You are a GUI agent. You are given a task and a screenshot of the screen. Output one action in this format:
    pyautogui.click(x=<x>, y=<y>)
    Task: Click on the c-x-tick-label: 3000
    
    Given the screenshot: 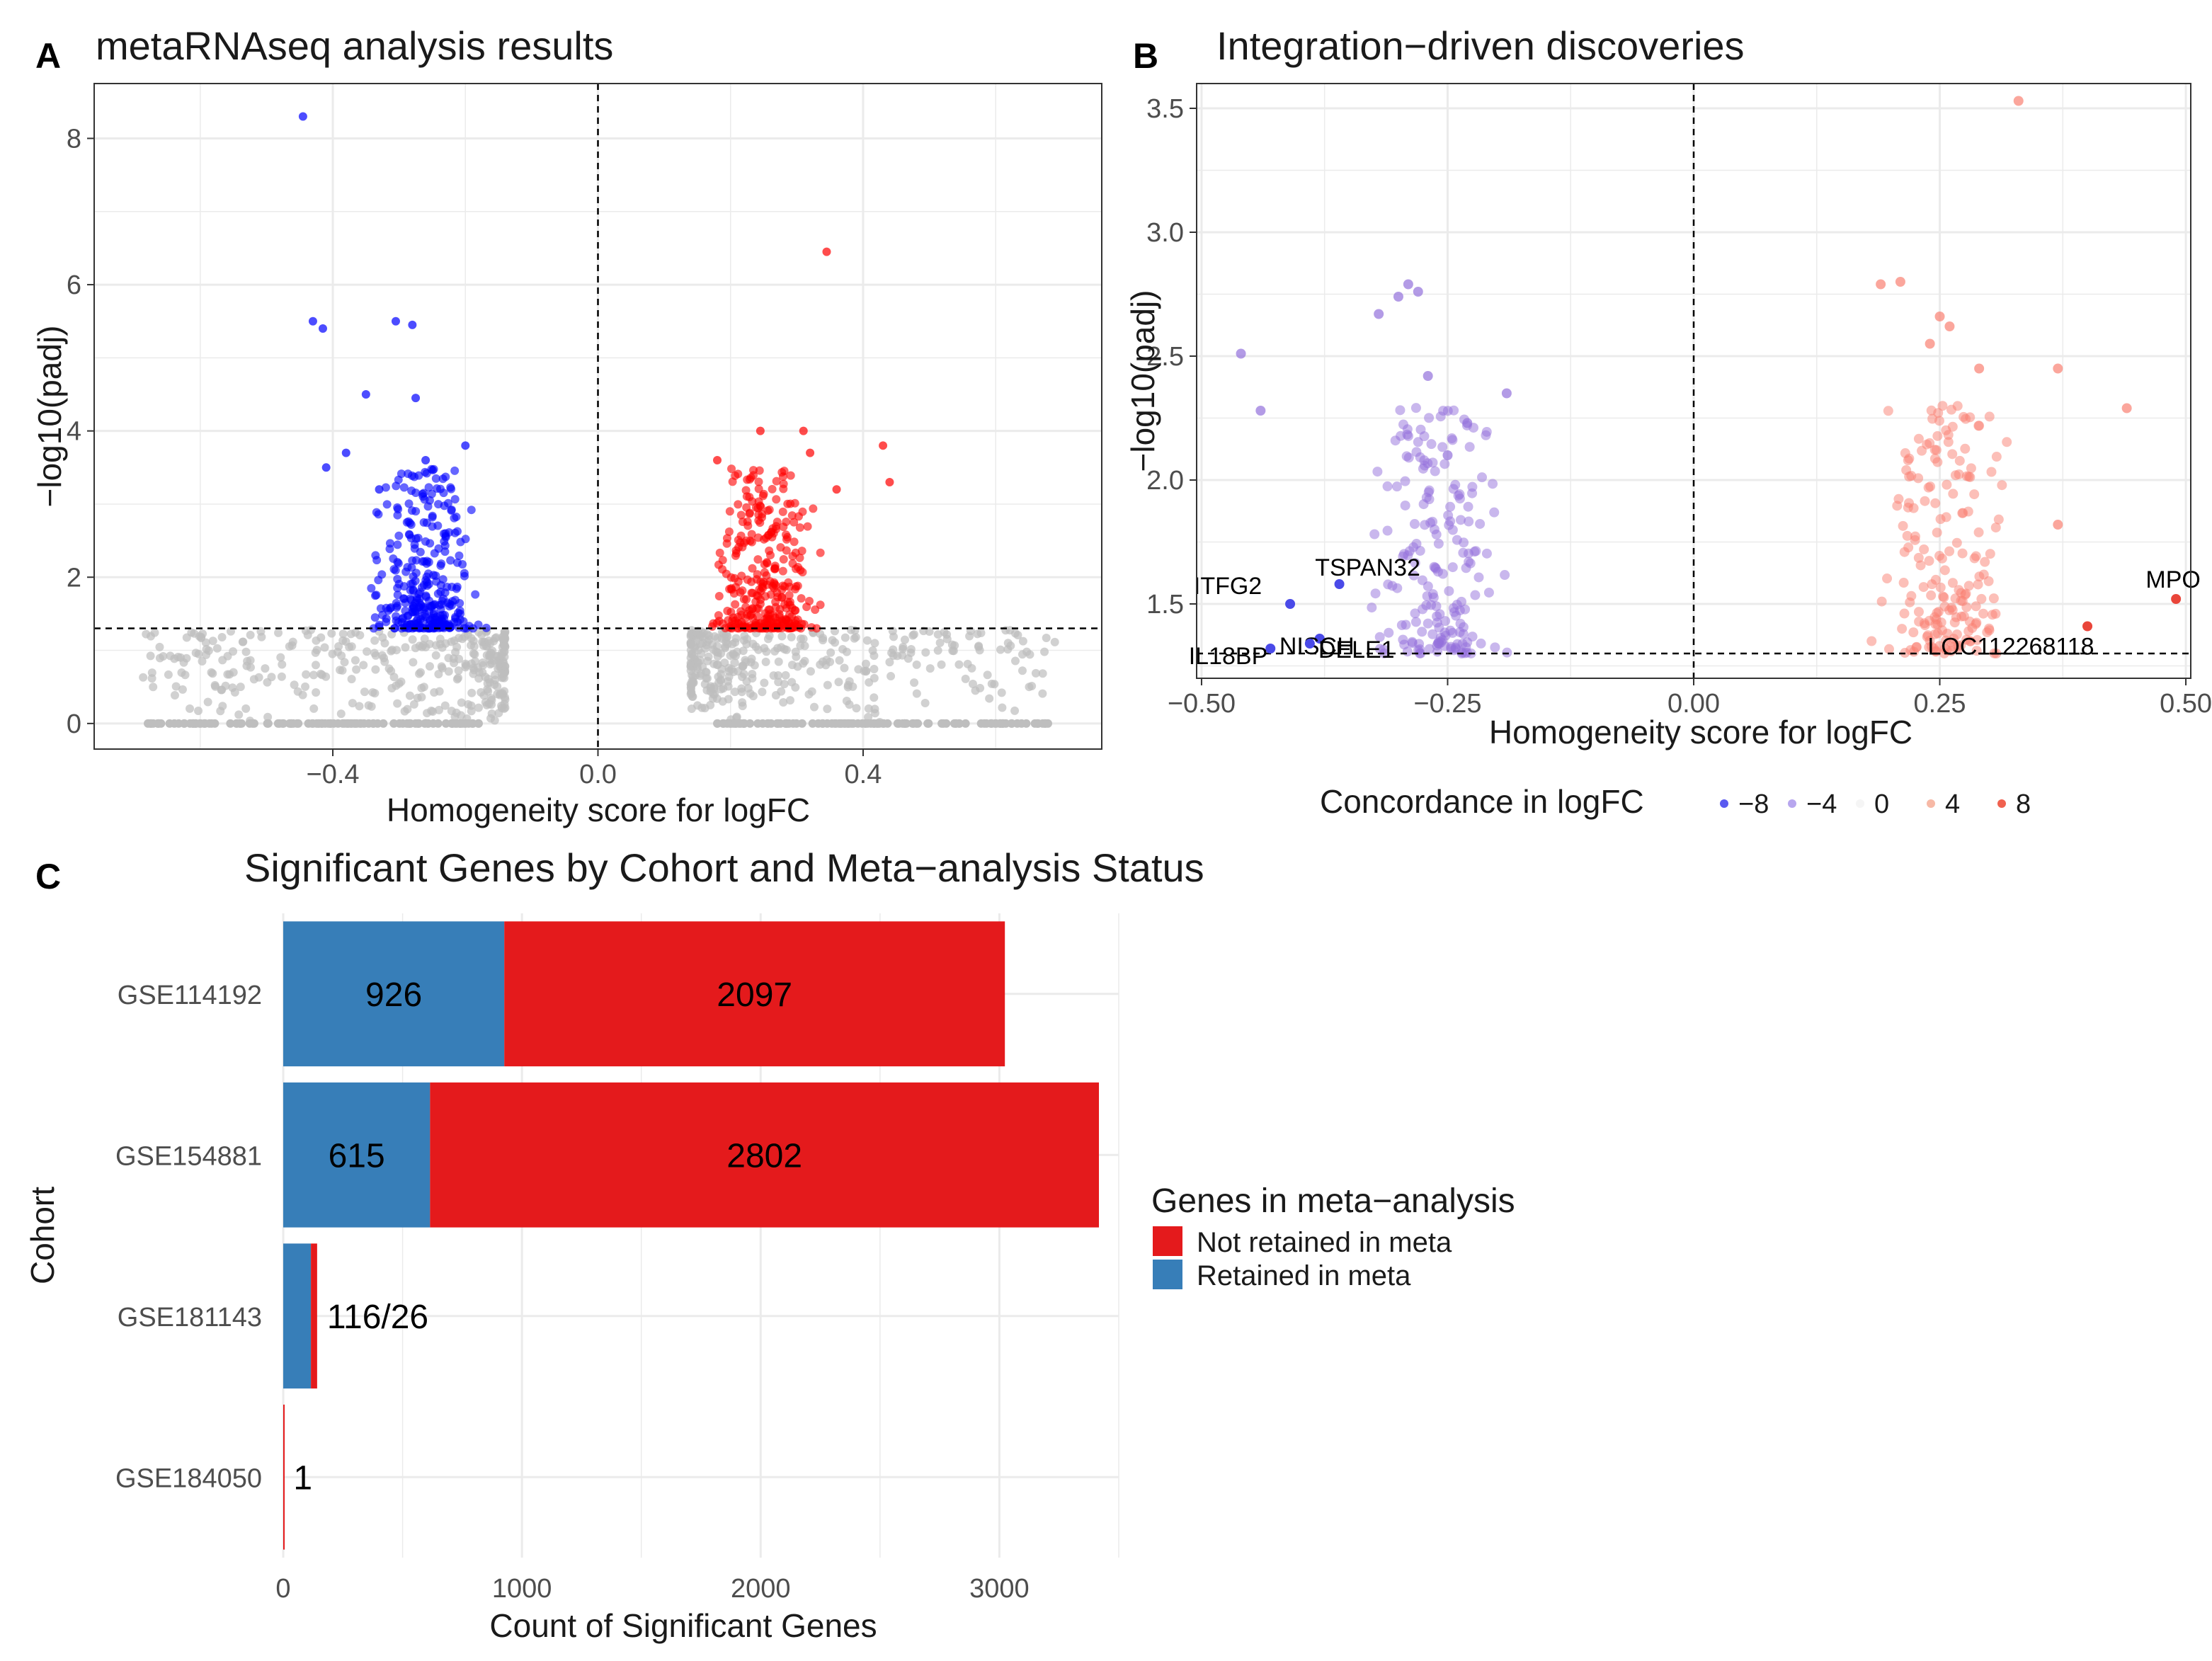 What is the action you would take?
    pyautogui.click(x=1000, y=1589)
    